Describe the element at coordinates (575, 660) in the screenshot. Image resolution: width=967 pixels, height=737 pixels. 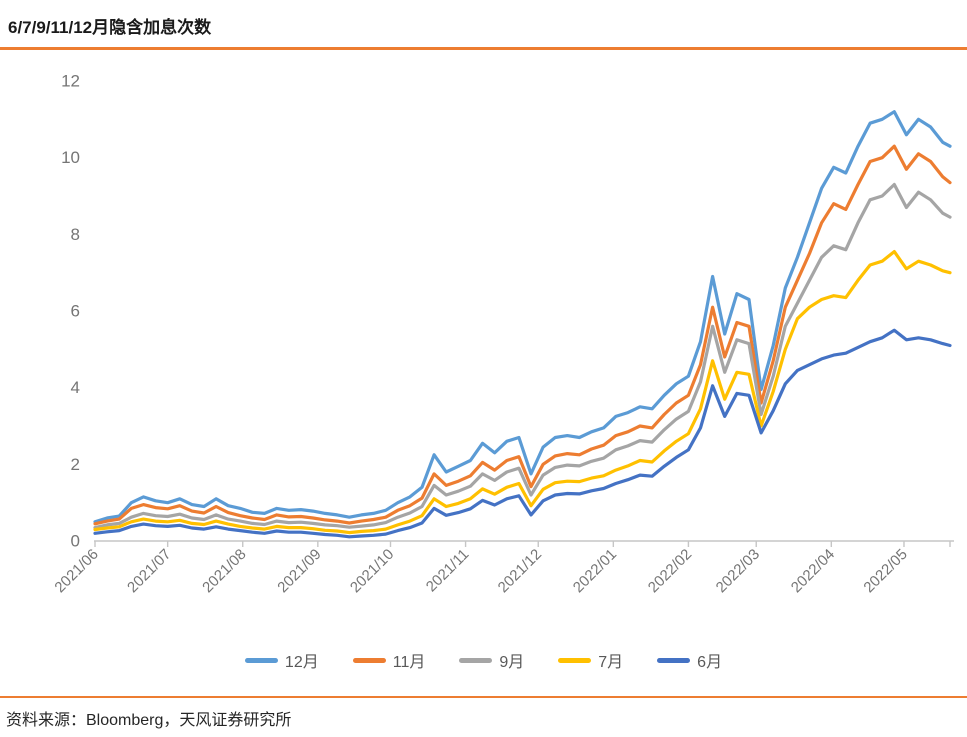
I see `legend-swatch-jul` at that location.